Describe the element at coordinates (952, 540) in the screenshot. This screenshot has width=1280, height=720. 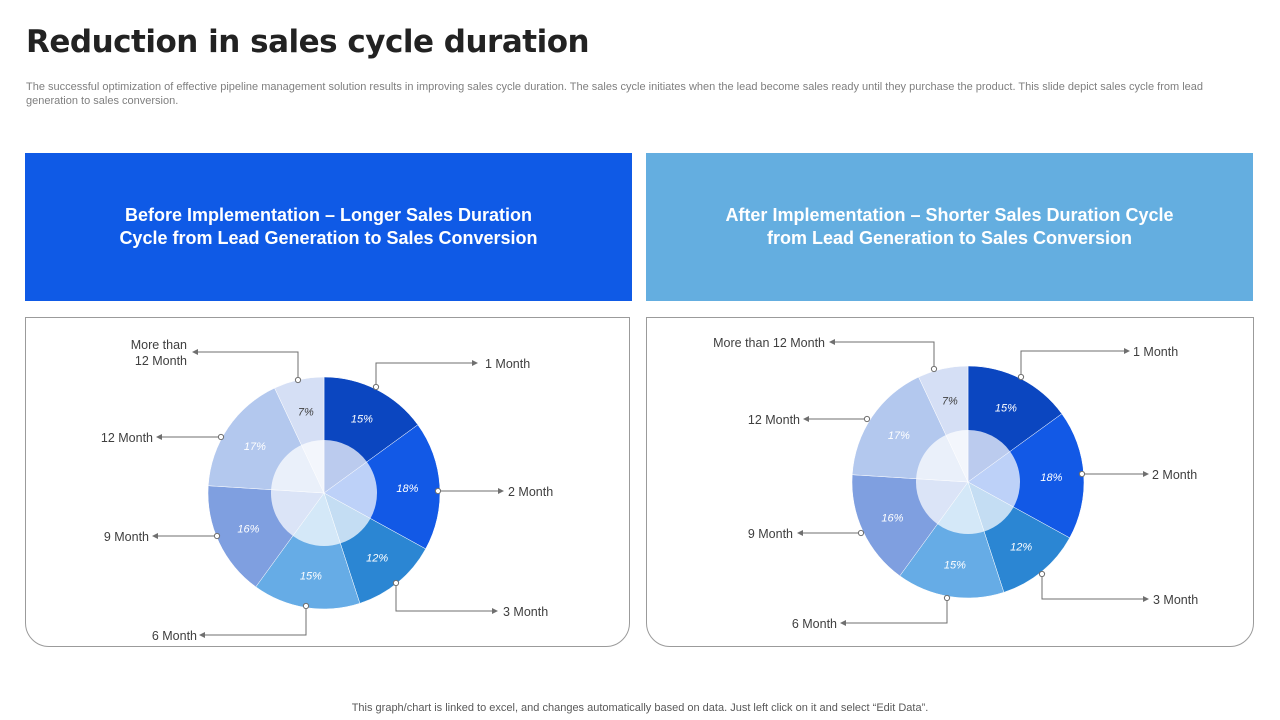
I see `pie-slice-6-month` at that location.